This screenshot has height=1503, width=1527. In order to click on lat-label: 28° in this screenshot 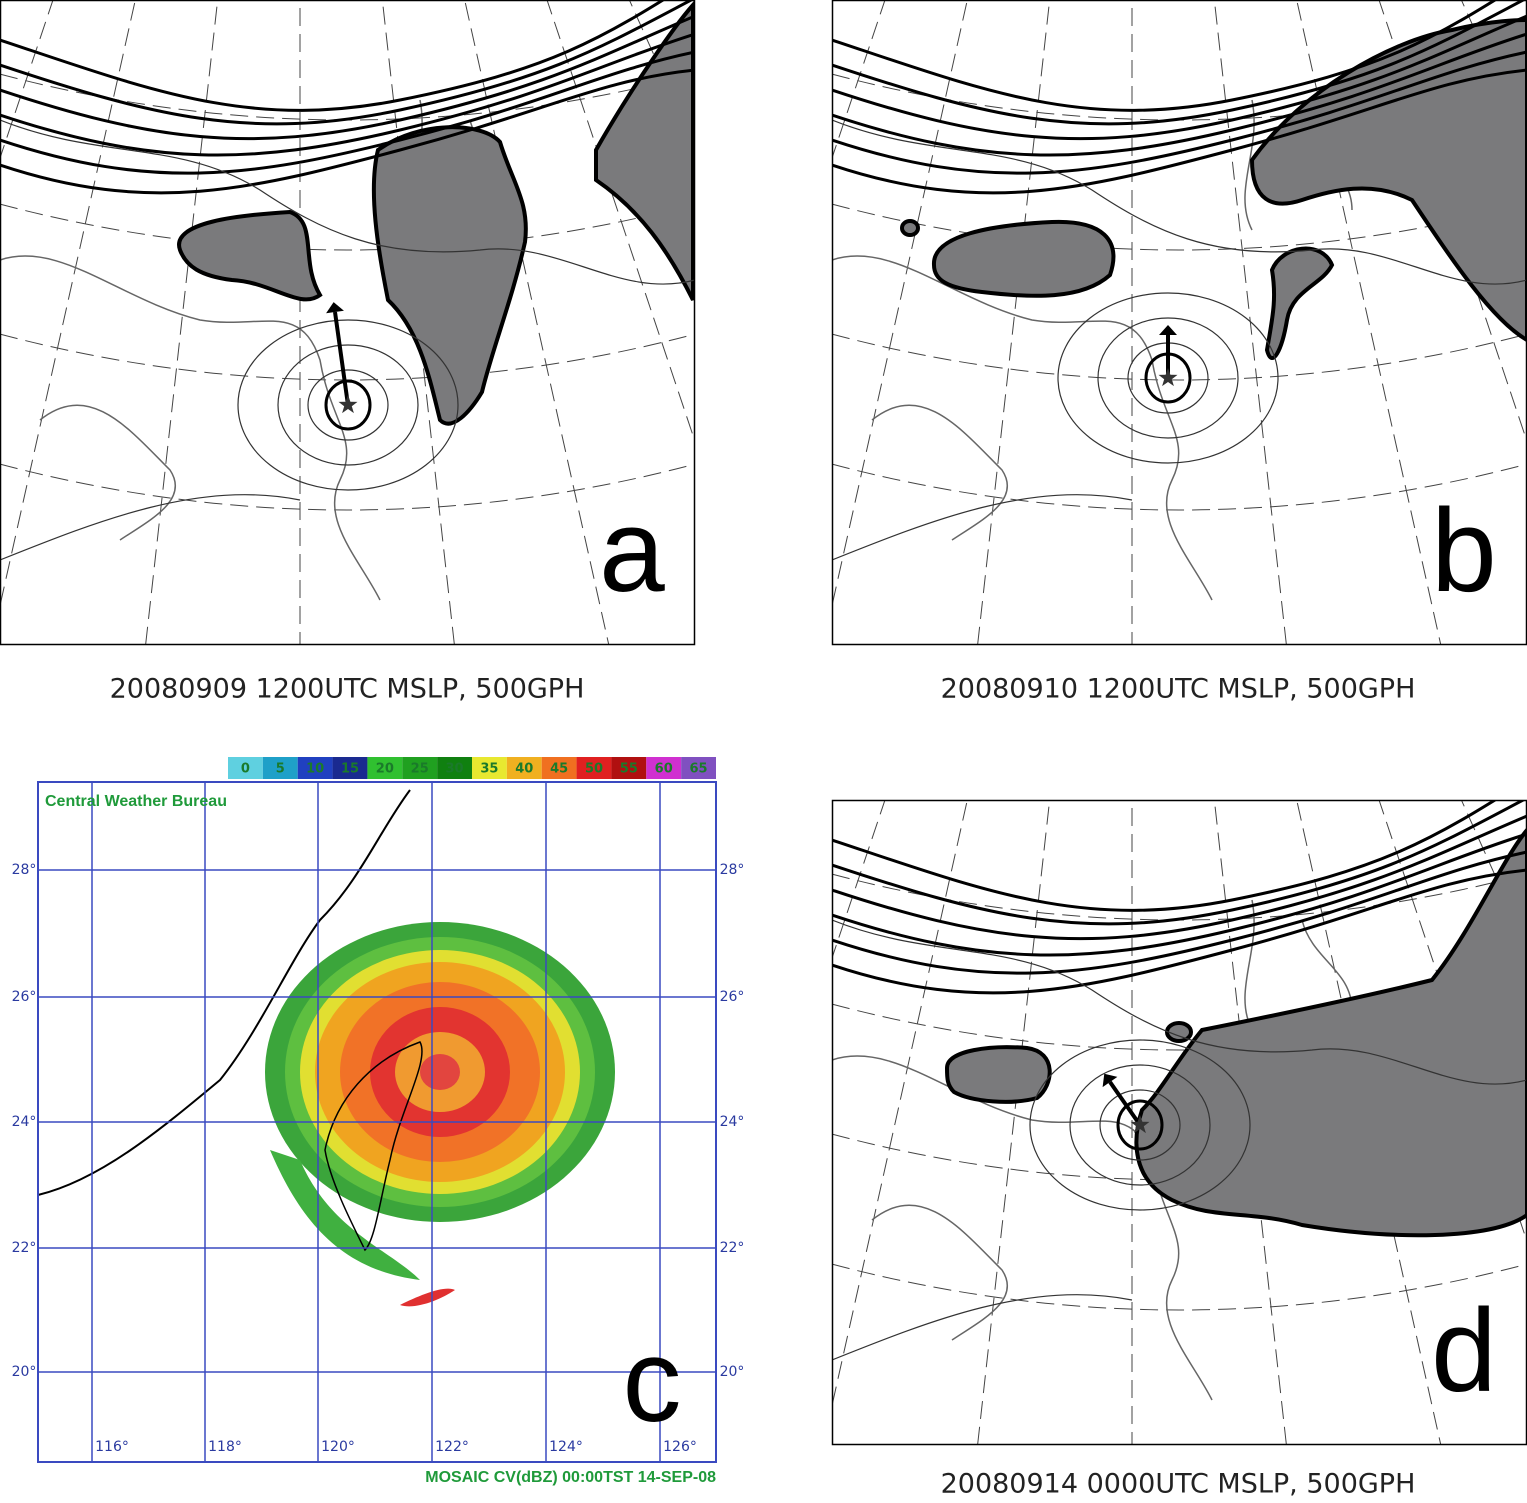, I will do `click(24, 870)`.